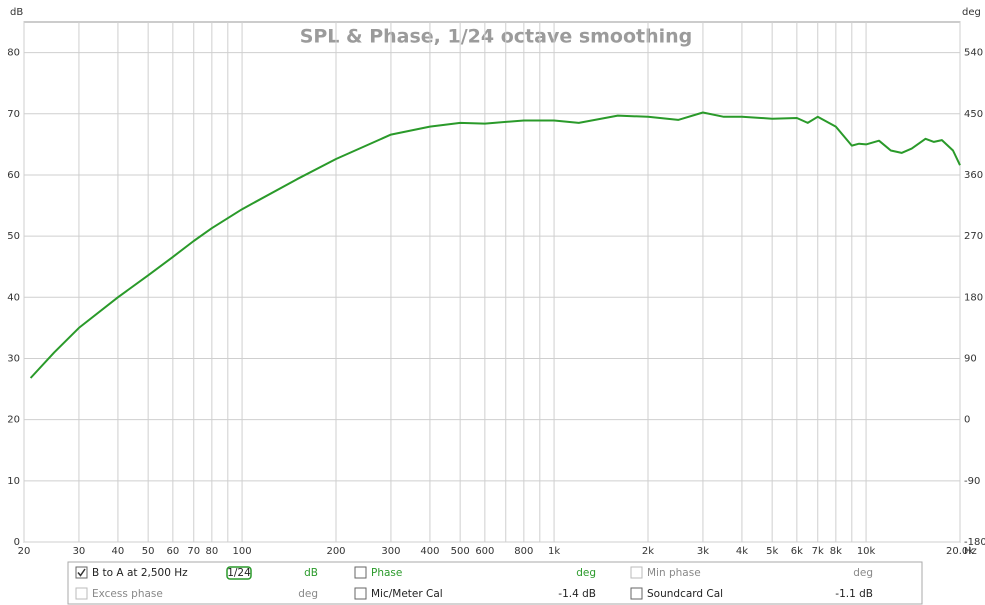  I want to click on smoothing-box, so click(239, 573).